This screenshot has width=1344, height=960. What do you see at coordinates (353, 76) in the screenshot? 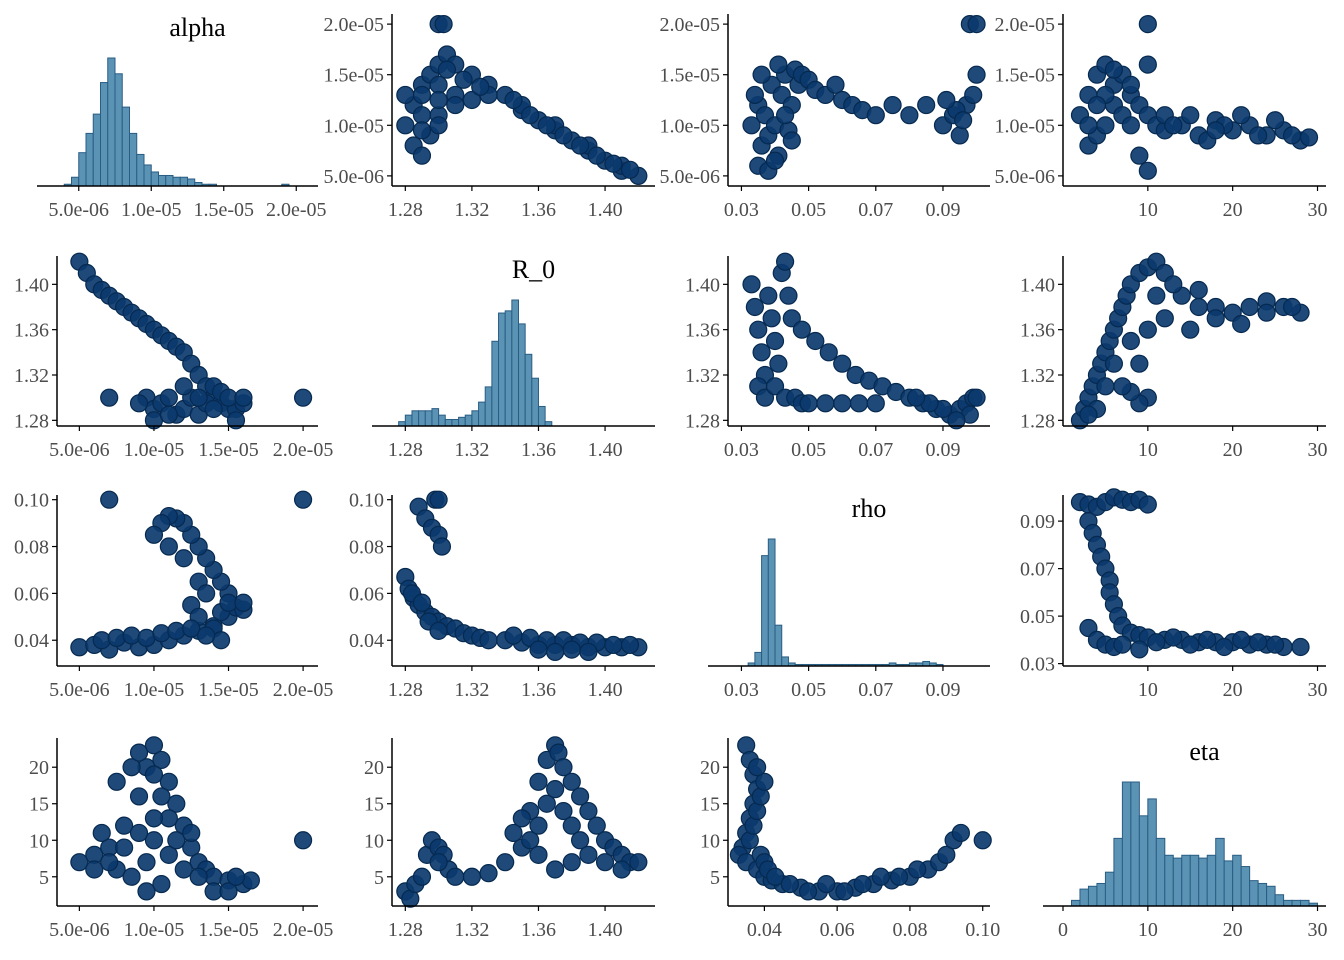
I see `y-tick-label: 1.5e-05` at bounding box center [353, 76].